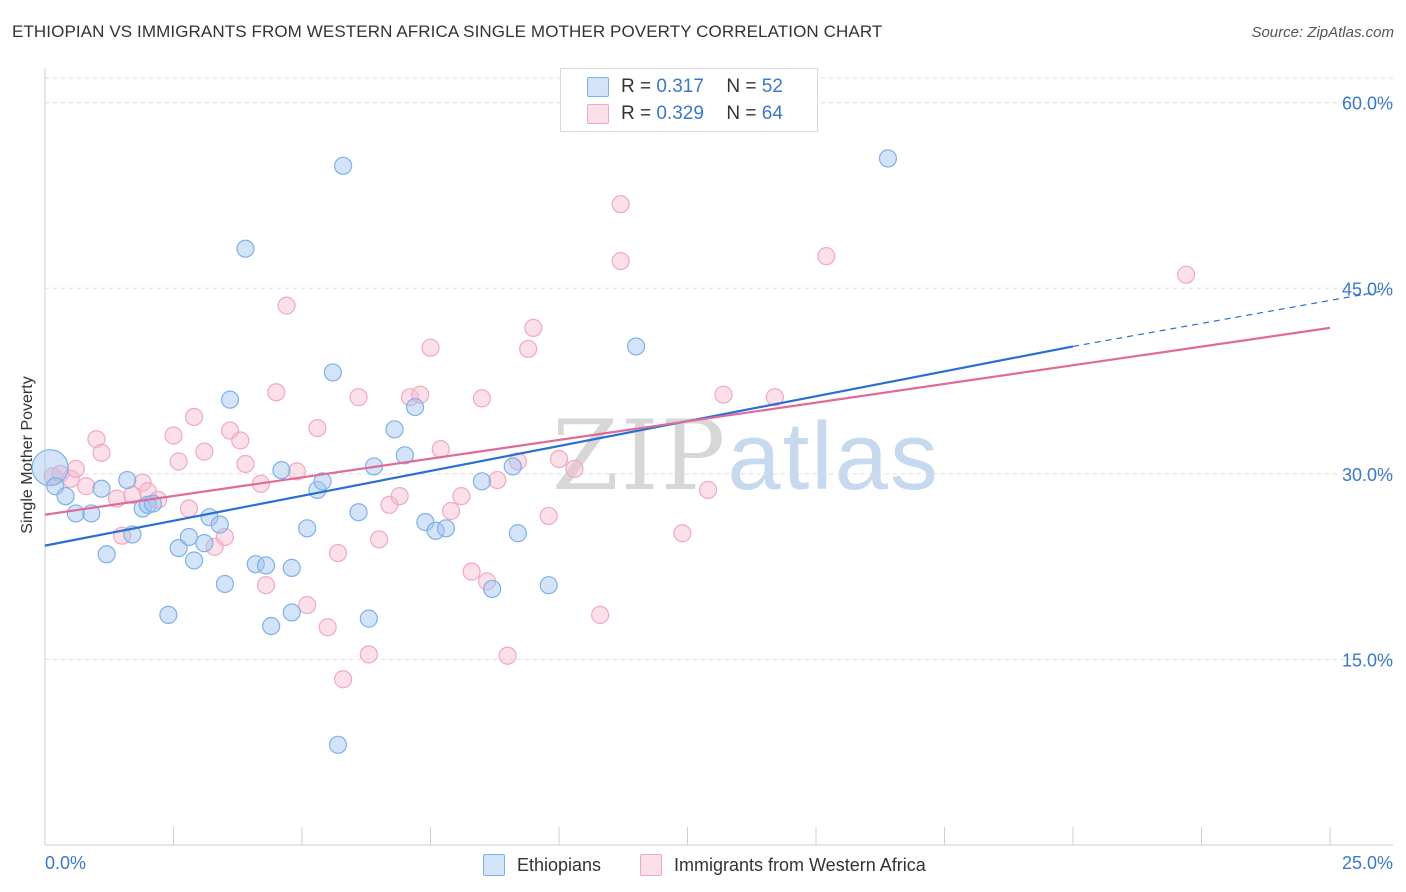 The height and width of the screenshot is (892, 1406). I want to click on y-tick-label: 15.0%, so click(1367, 660).